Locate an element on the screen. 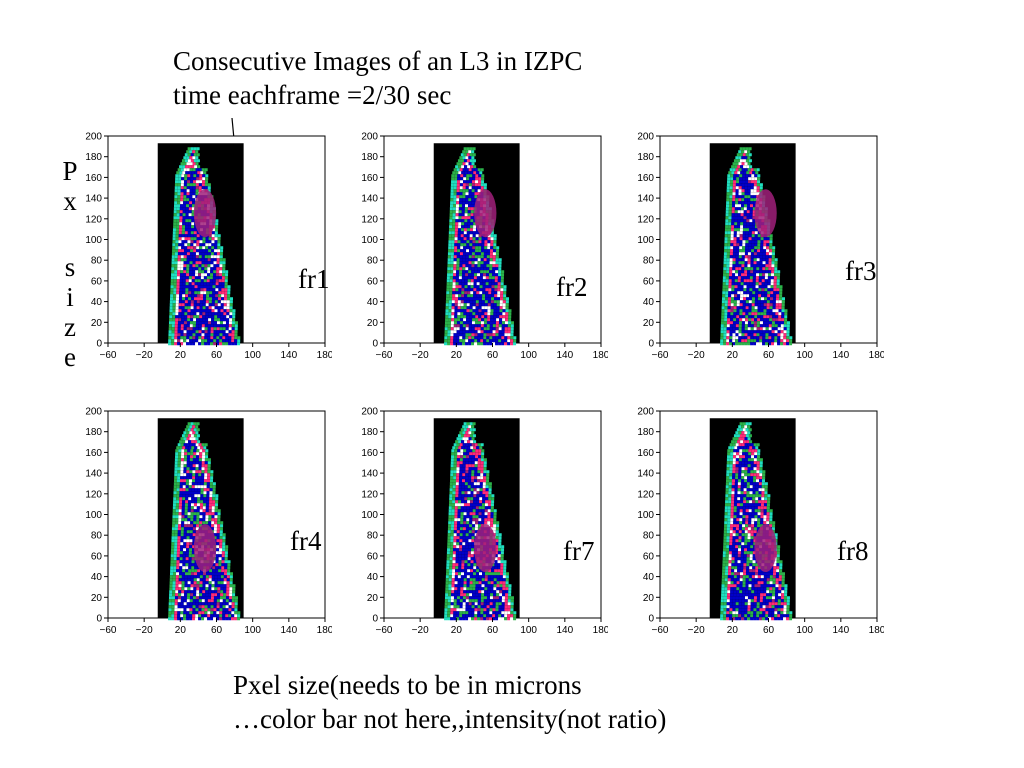 The width and height of the screenshot is (1024, 768). title-line-1: Consecutive Images of an L3 in IZPC is located at coordinates (378, 61).